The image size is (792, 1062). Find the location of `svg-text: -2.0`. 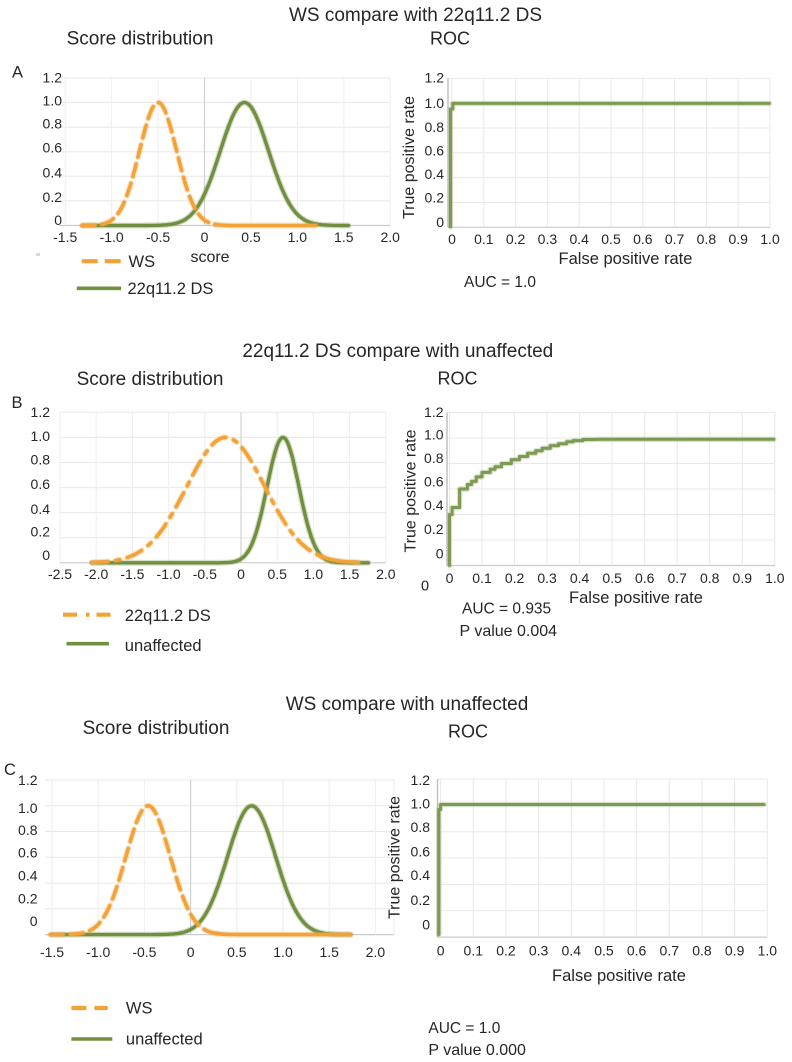

svg-text: -2.0 is located at coordinates (96, 574).